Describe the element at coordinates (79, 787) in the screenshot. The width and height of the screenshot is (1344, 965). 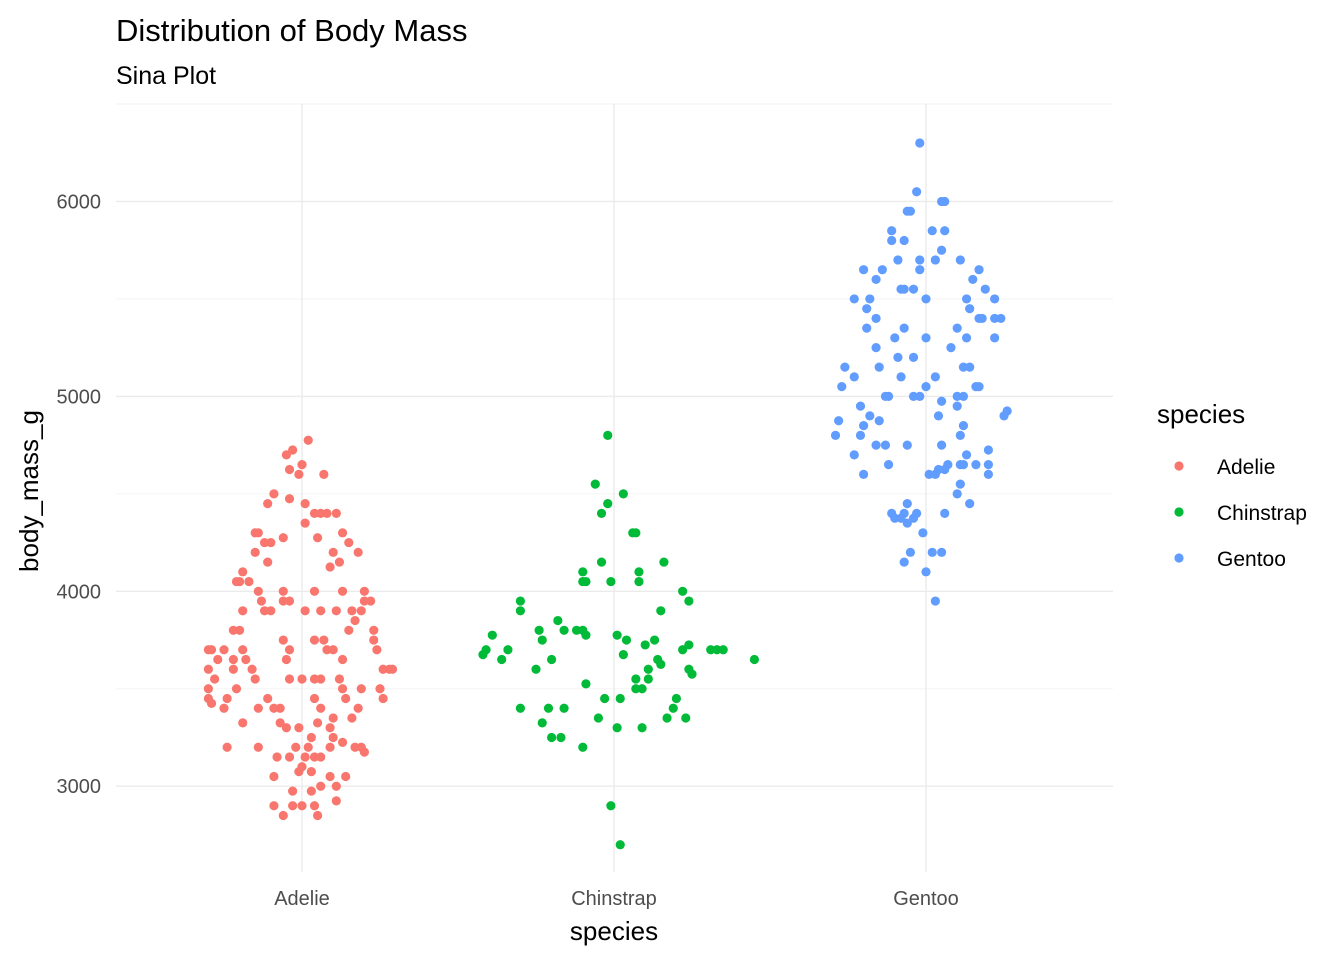
I see `y-tick-label: 3000` at that location.